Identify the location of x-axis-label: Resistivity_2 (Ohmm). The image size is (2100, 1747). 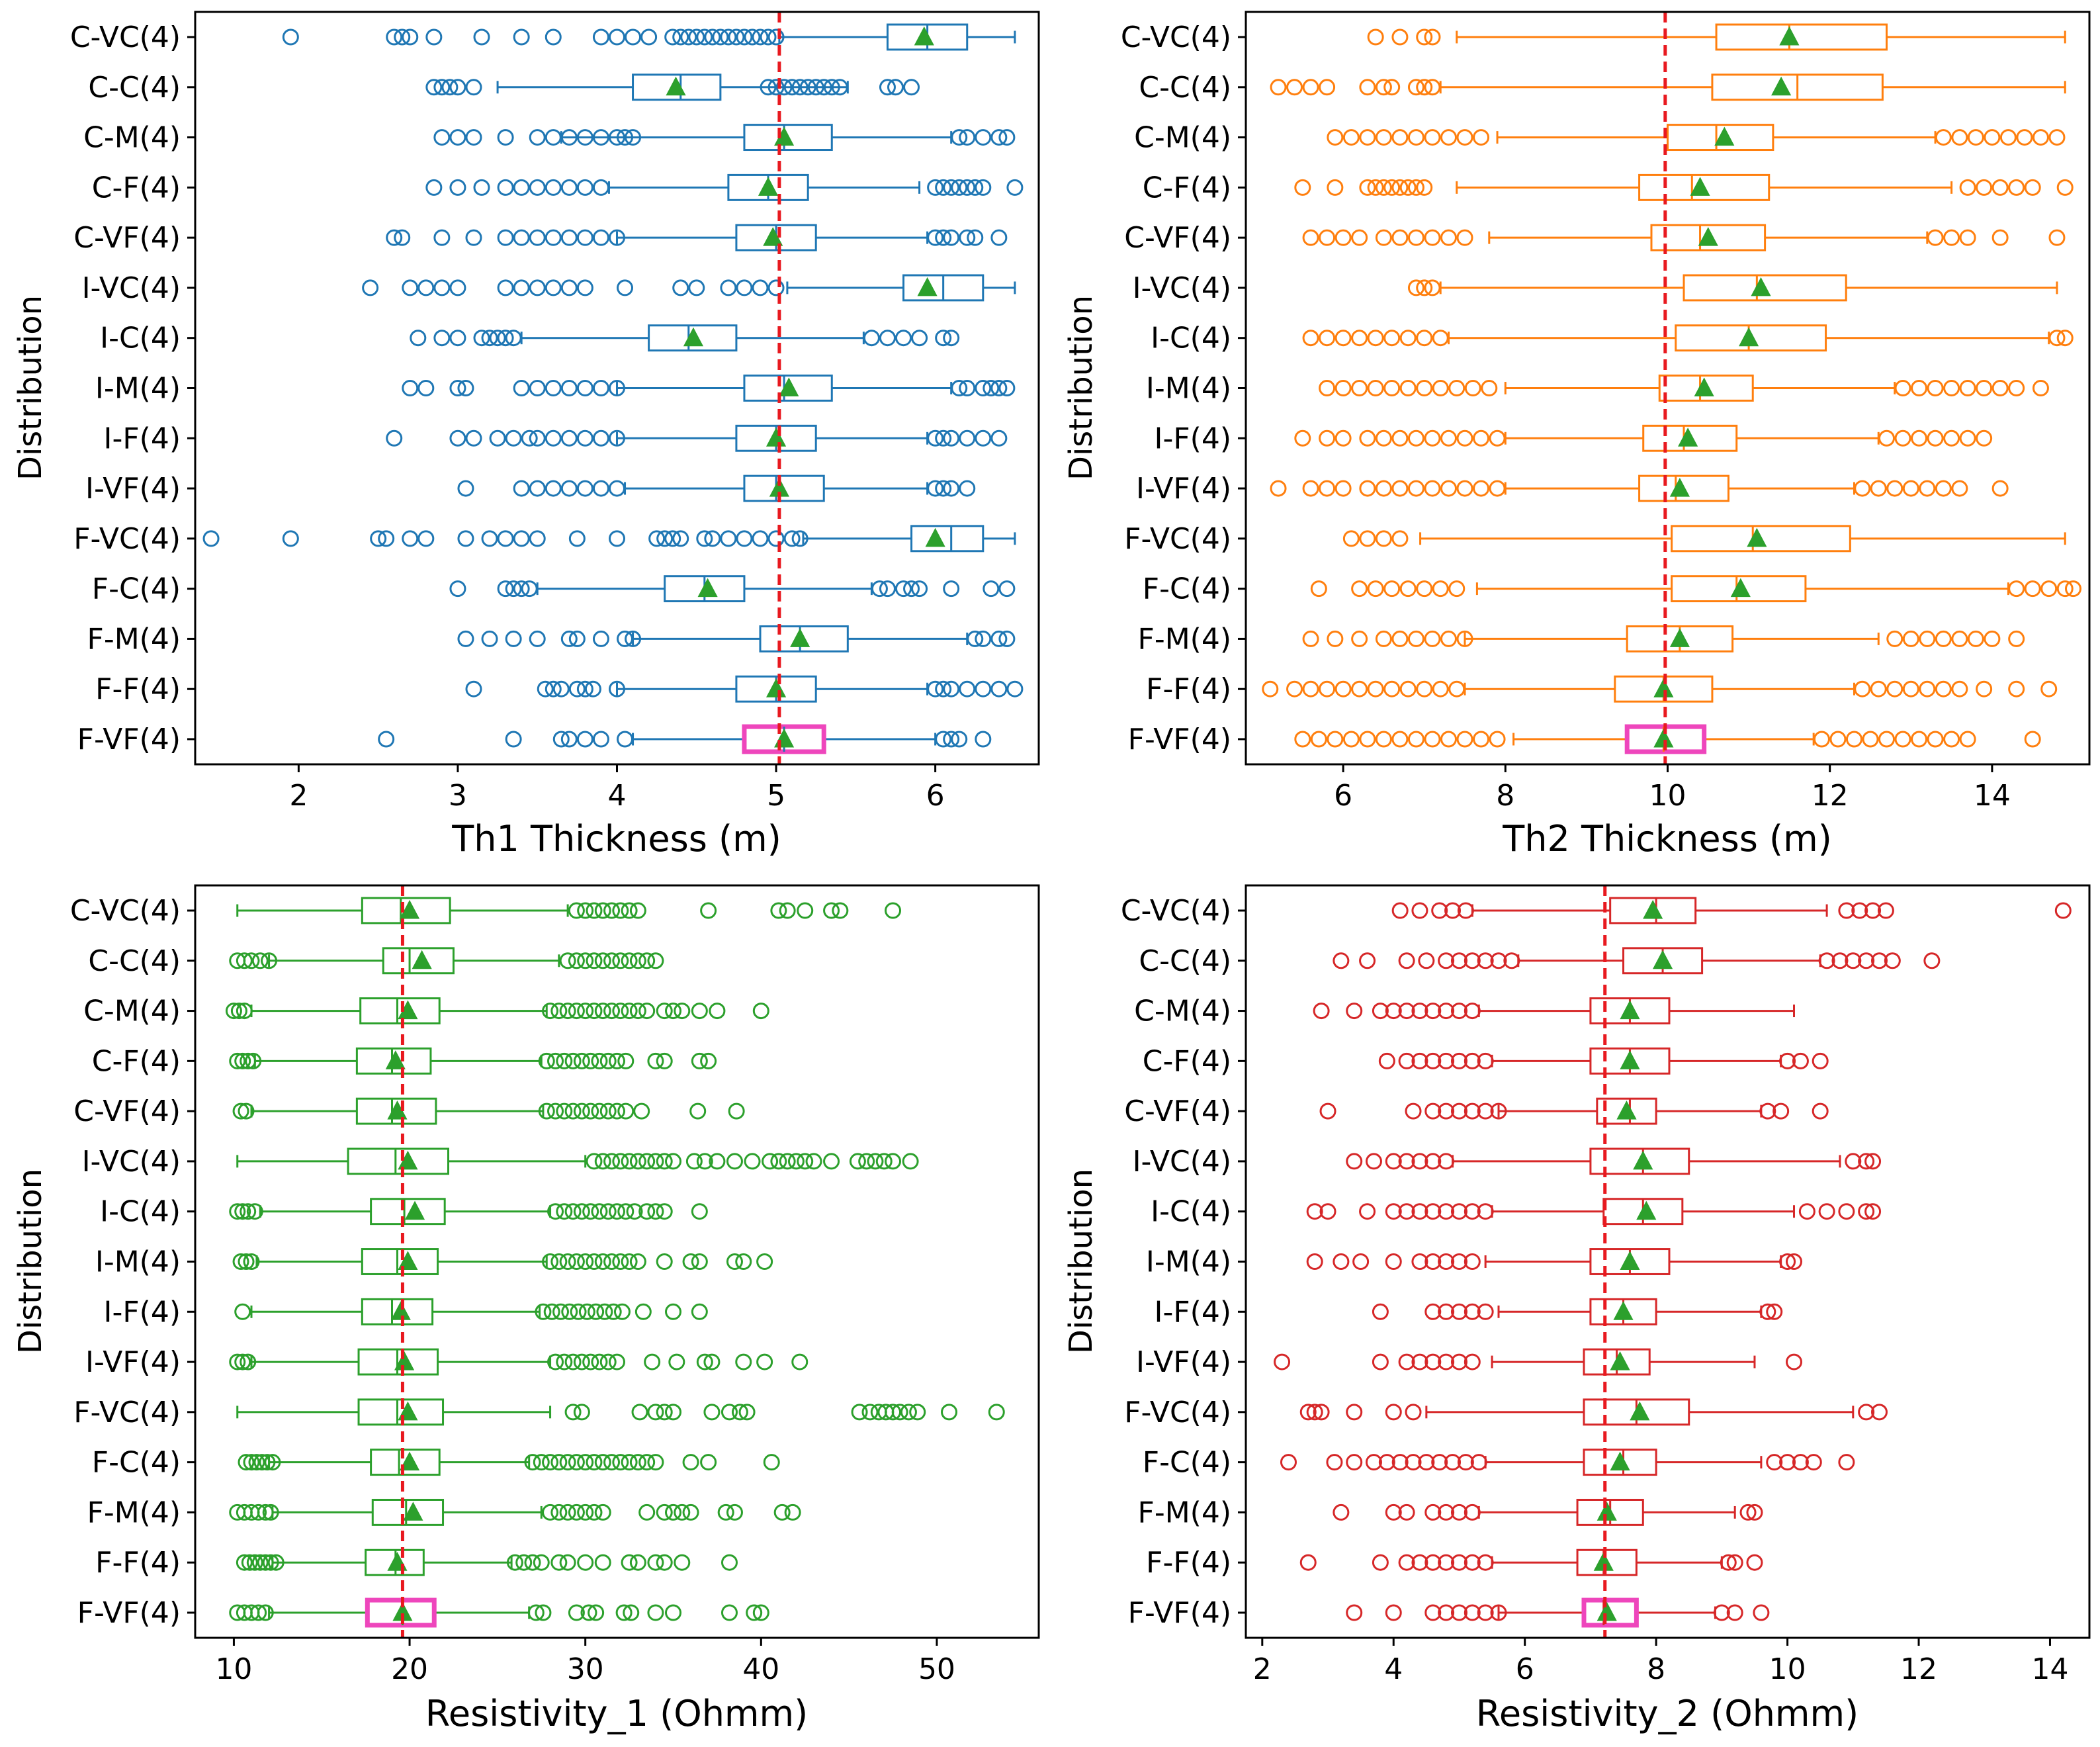
(1667, 1714).